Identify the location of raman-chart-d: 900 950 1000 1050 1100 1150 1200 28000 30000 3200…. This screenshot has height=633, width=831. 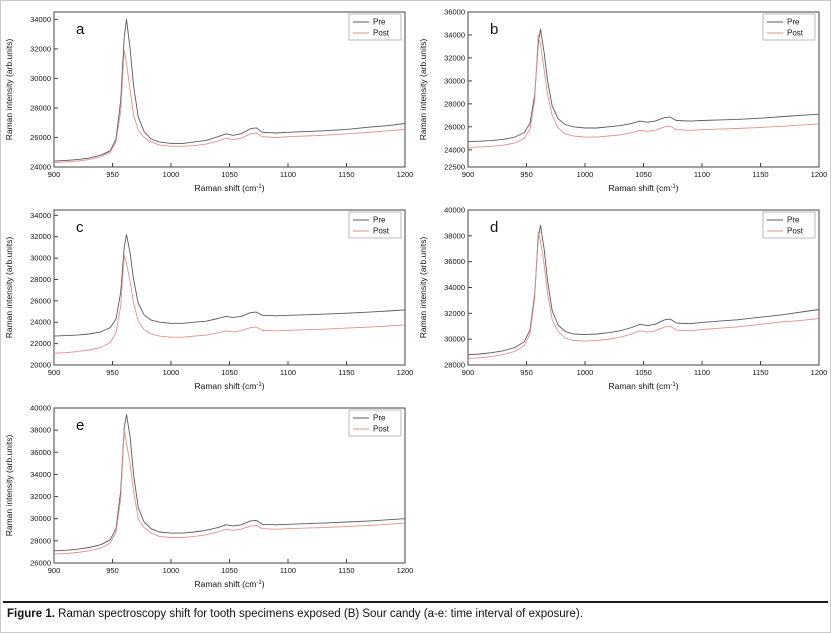
(623, 299).